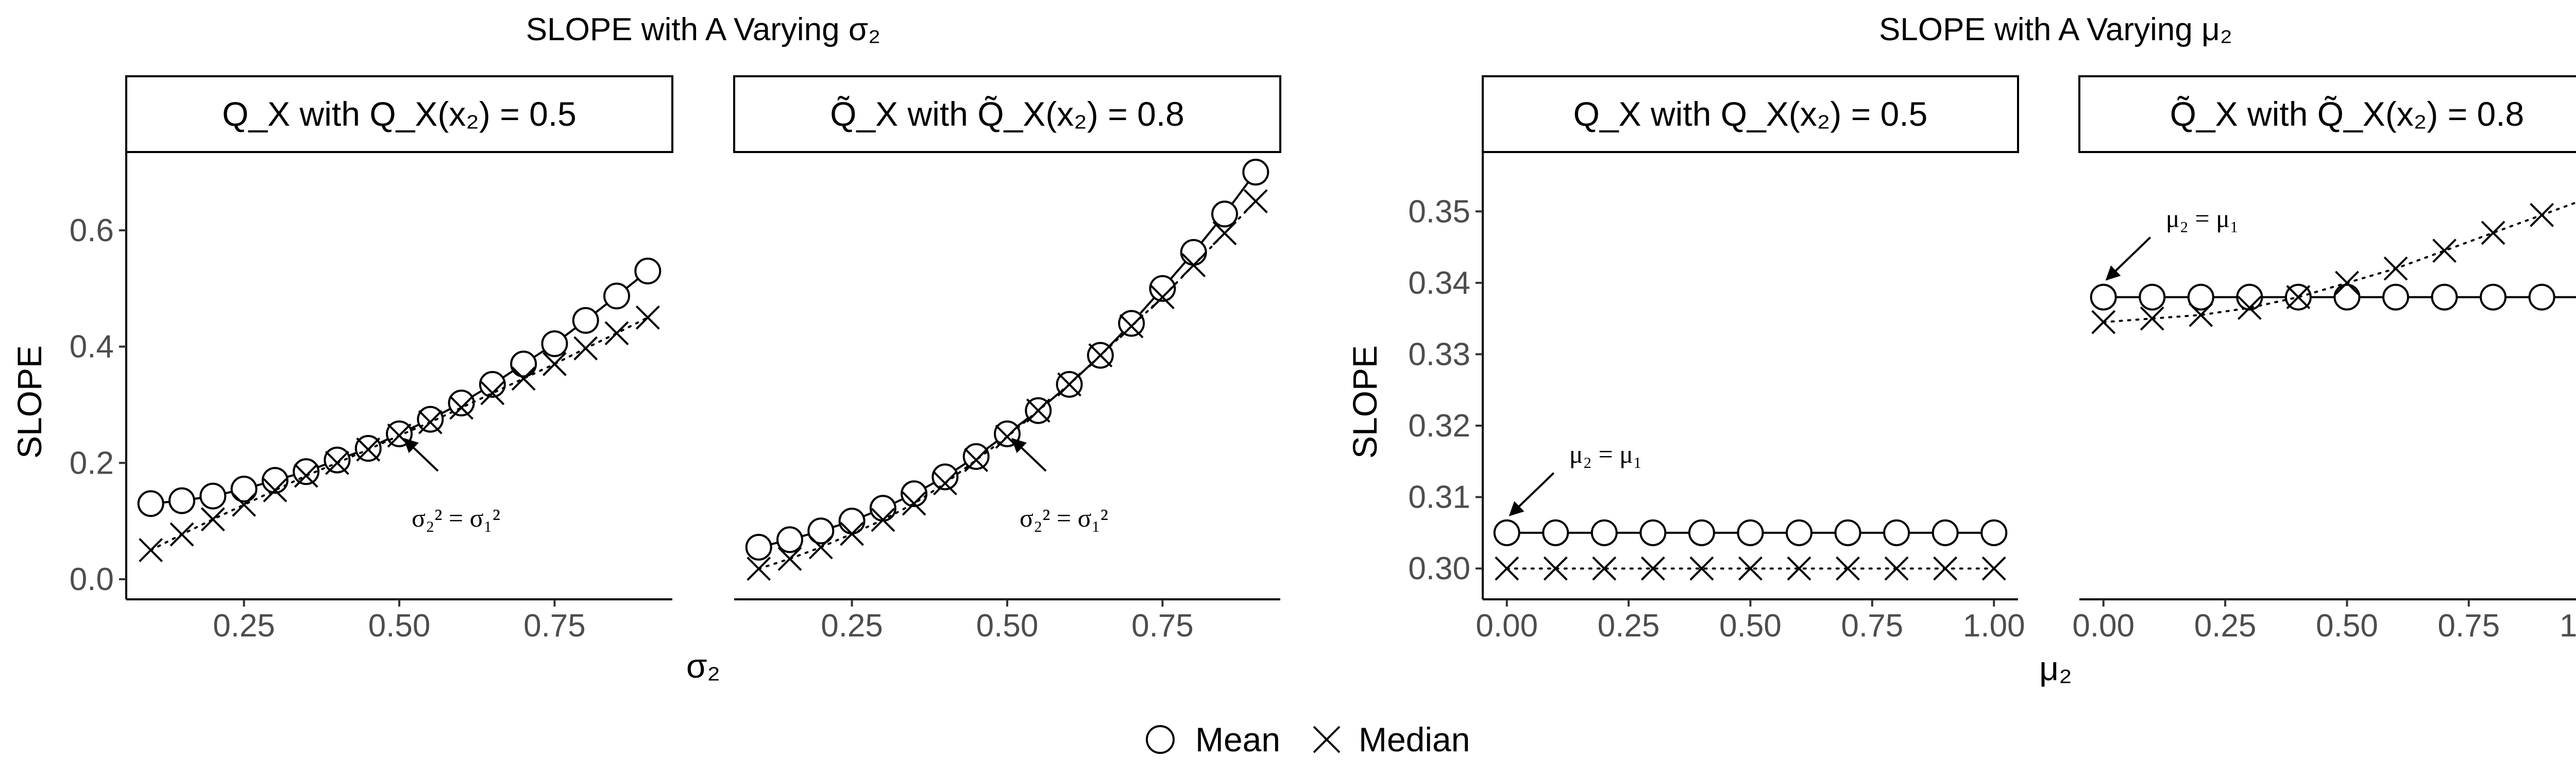 This screenshot has width=2576, height=773. I want to click on annotation-text: σ₂² = σ₁², so click(1064, 517).